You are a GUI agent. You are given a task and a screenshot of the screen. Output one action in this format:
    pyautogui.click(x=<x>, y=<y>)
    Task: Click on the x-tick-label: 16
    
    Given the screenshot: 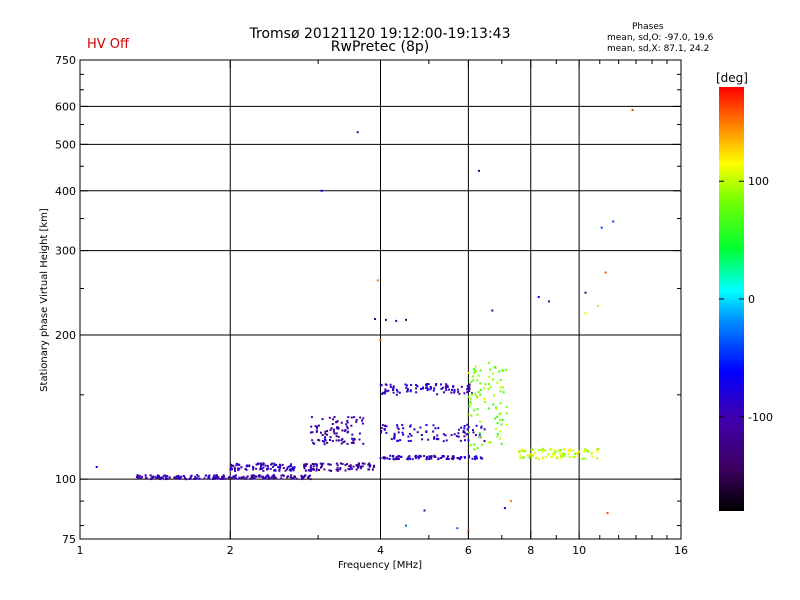 What is the action you would take?
    pyautogui.click(x=681, y=550)
    